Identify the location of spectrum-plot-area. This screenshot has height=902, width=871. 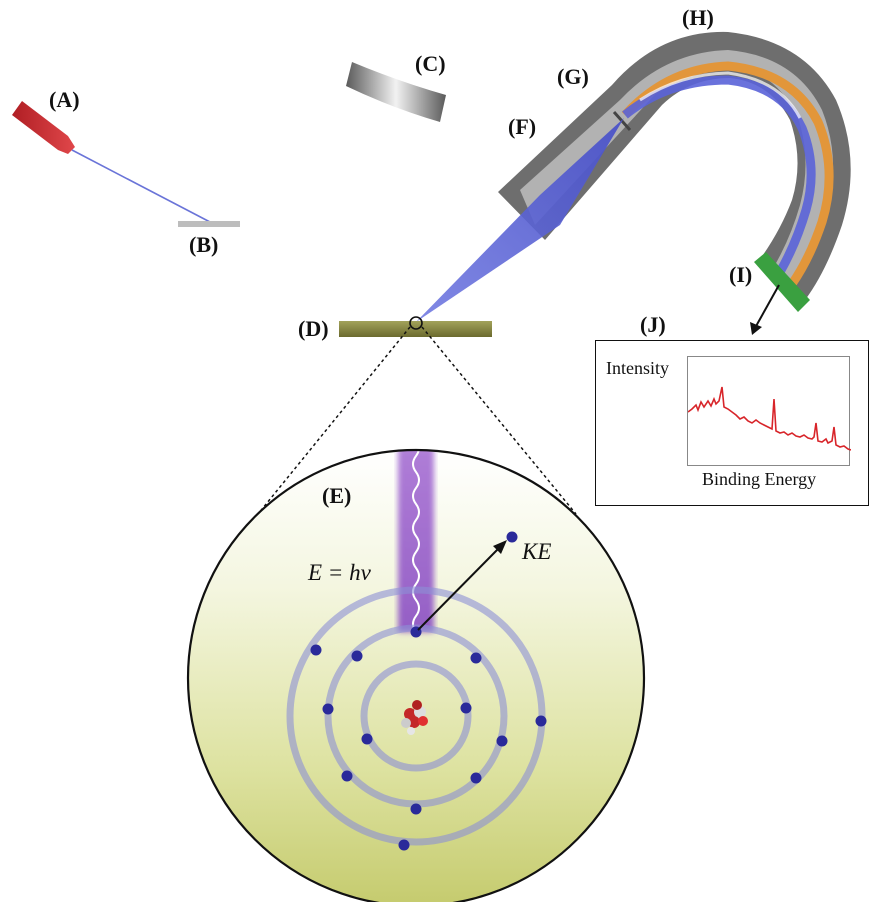
(769, 411).